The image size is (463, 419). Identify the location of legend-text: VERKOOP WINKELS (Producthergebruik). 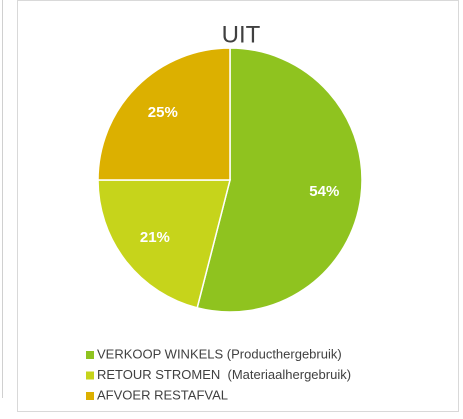
(219, 353).